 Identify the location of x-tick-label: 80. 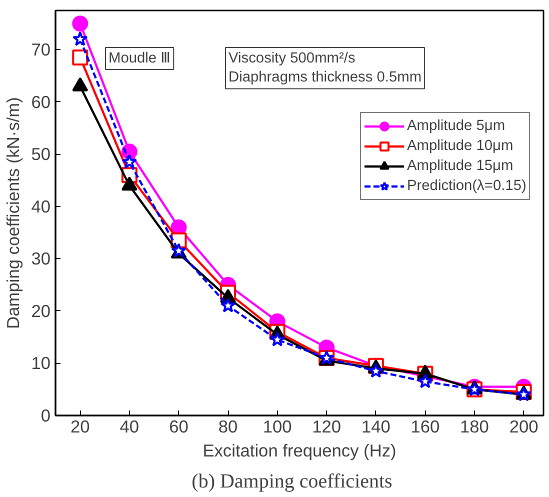
(228, 426).